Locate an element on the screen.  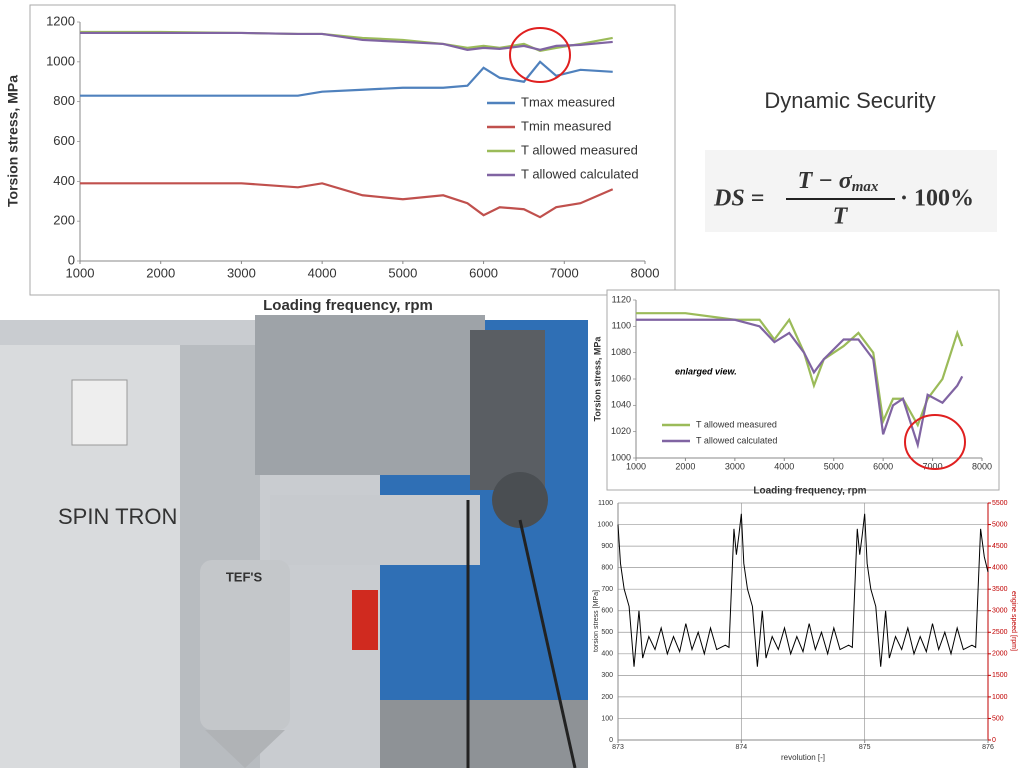
y-tick-label: 1020 is located at coordinates (621, 431).